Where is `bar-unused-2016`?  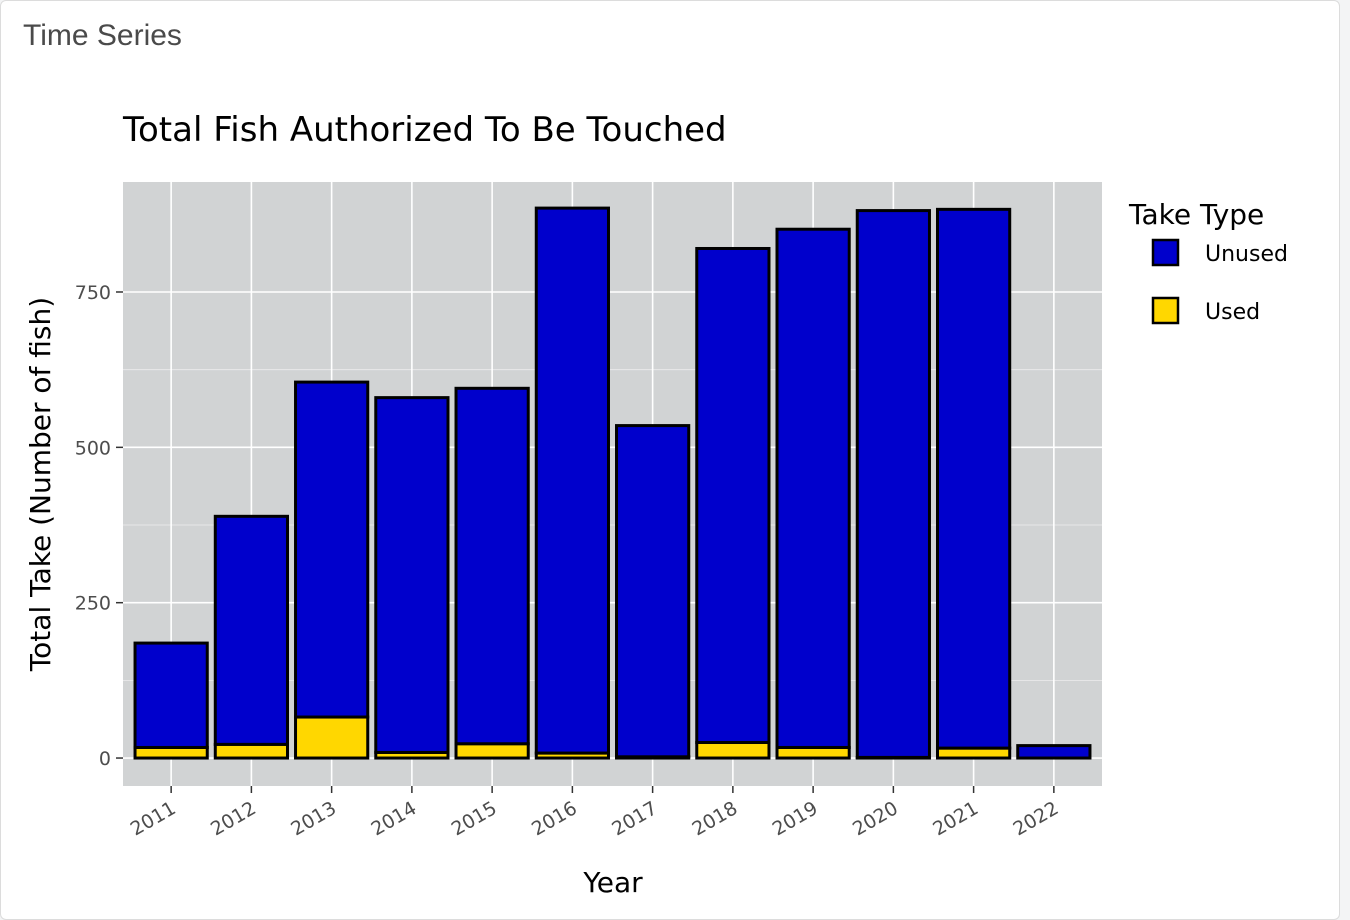
bar-unused-2016 is located at coordinates (572, 480).